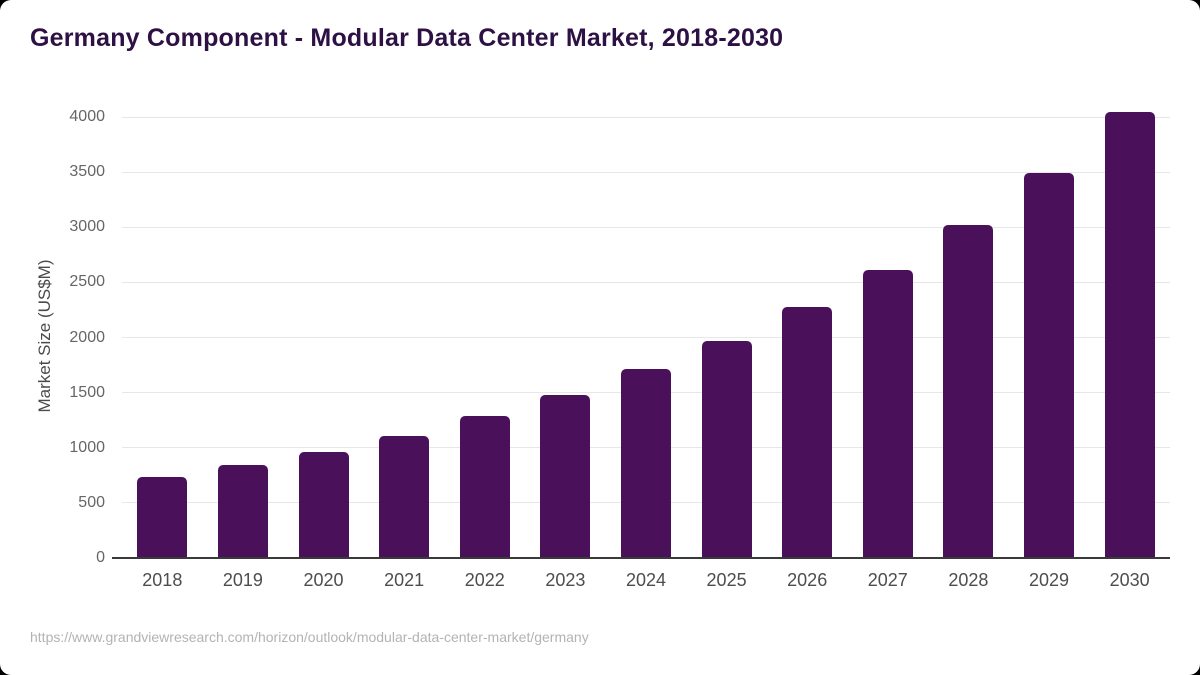  Describe the element at coordinates (887, 580) in the screenshot. I see `x-tick-label-2027: 2027` at that location.